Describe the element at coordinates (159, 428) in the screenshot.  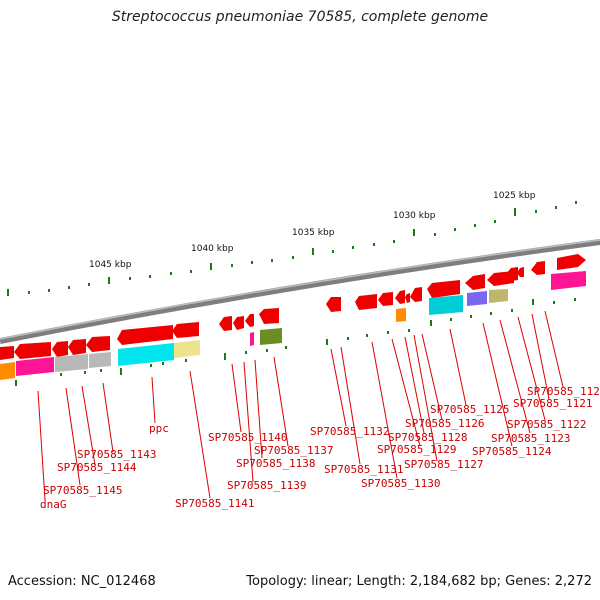
I see `gene-label-ppc: ppc` at that location.